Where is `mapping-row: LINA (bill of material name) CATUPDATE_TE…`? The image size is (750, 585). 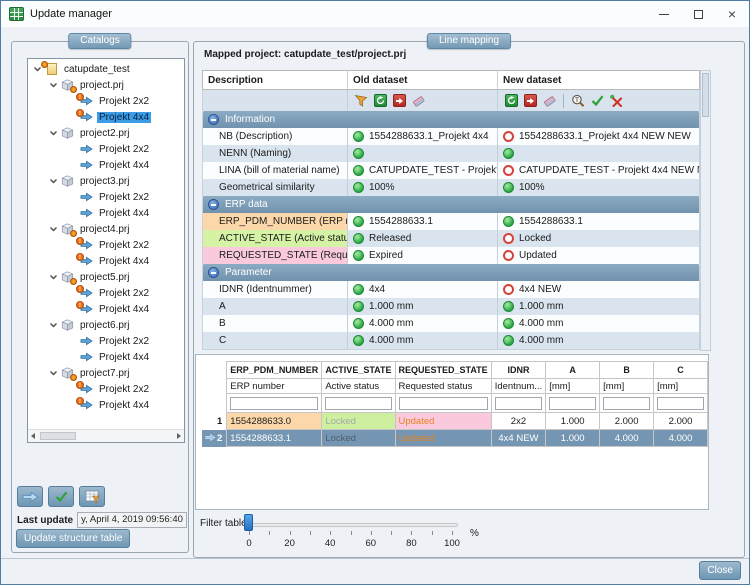 mapping-row: LINA (bill of material name) CATUPDATE_TE… is located at coordinates (451, 170).